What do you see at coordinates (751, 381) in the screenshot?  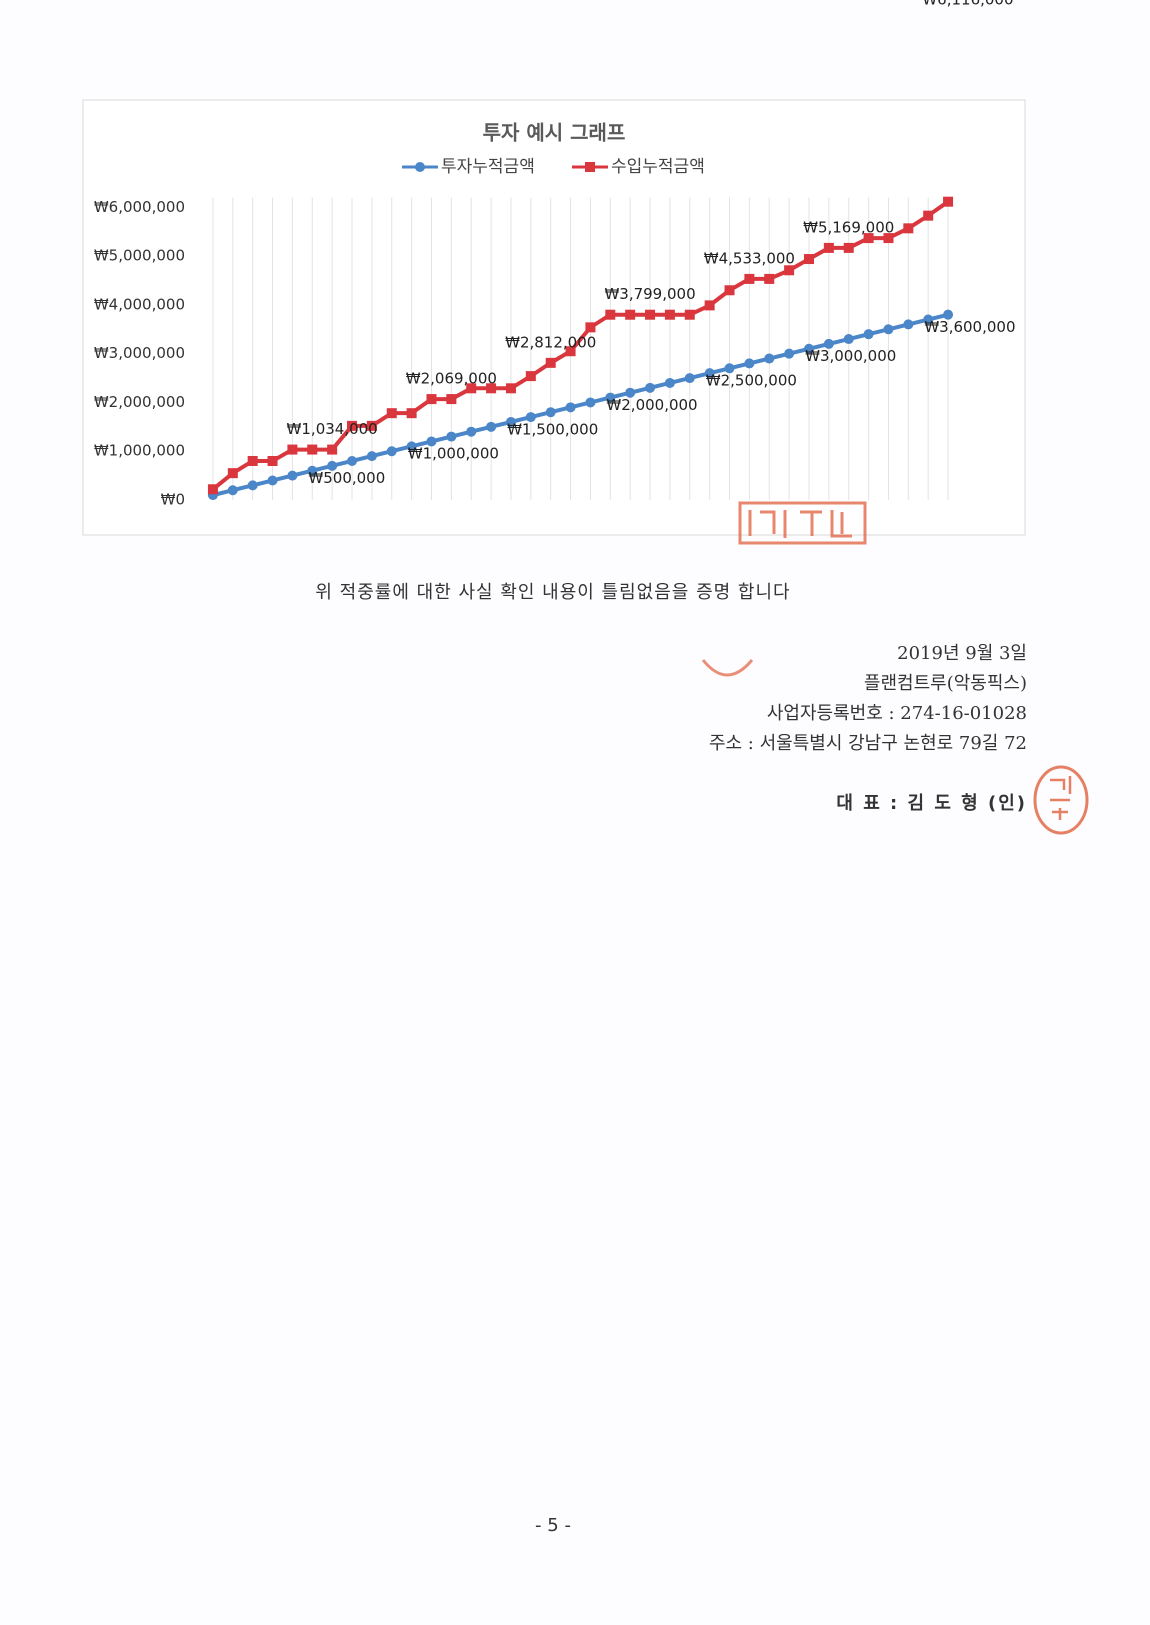 I see `data-label: ₩2,500,000` at bounding box center [751, 381].